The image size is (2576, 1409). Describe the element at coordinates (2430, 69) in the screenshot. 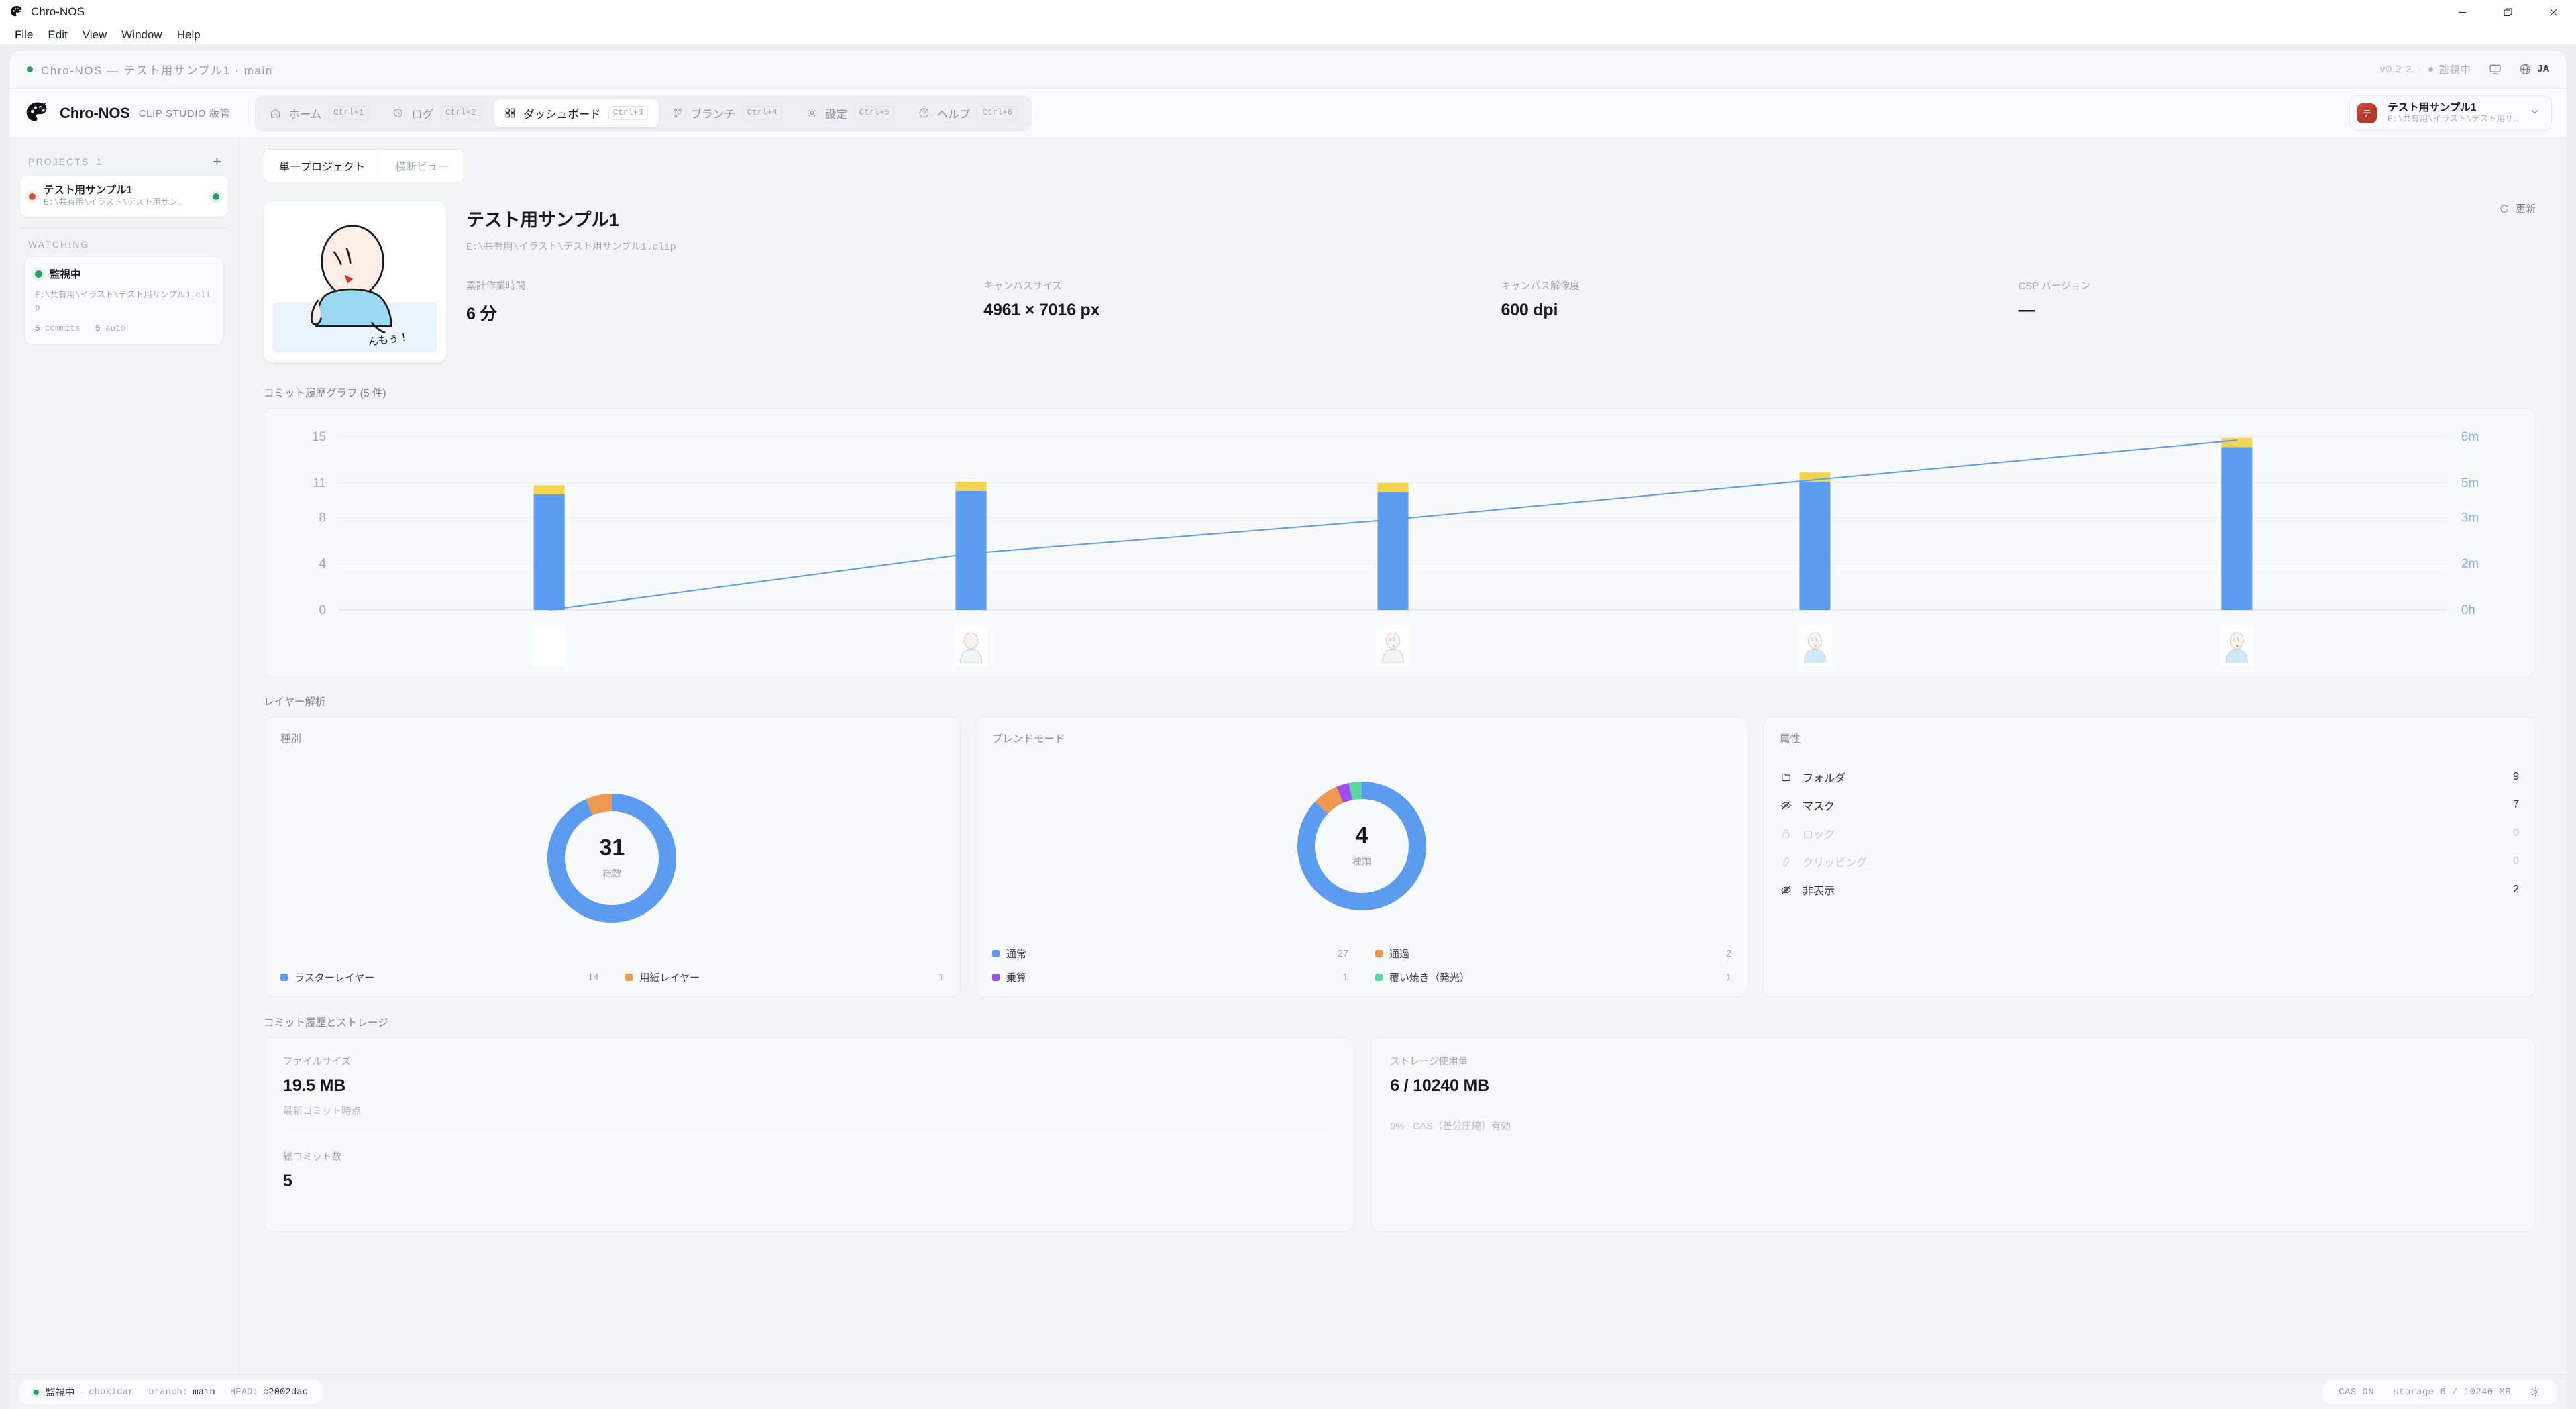

I see `status-dot` at that location.